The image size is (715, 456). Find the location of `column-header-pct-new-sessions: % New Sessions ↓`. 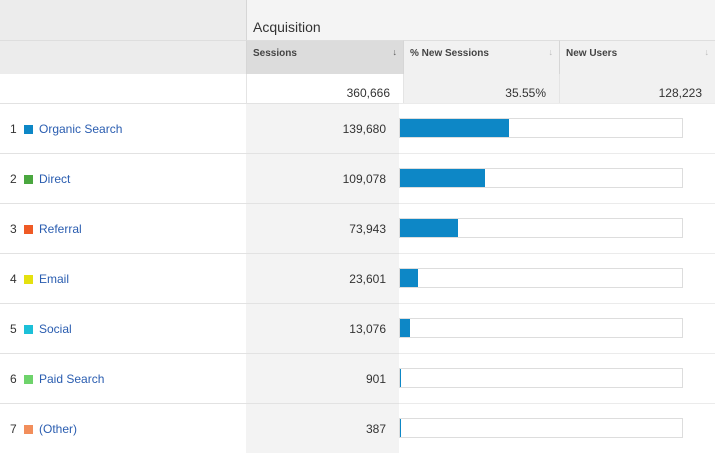

column-header-pct-new-sessions: % New Sessions ↓ is located at coordinates (481, 57).